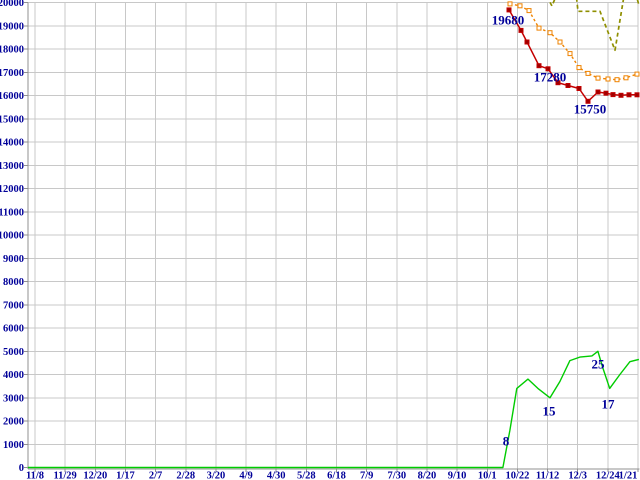 Image resolution: width=640 pixels, height=480 pixels. I want to click on data-label: 25, so click(599, 364).